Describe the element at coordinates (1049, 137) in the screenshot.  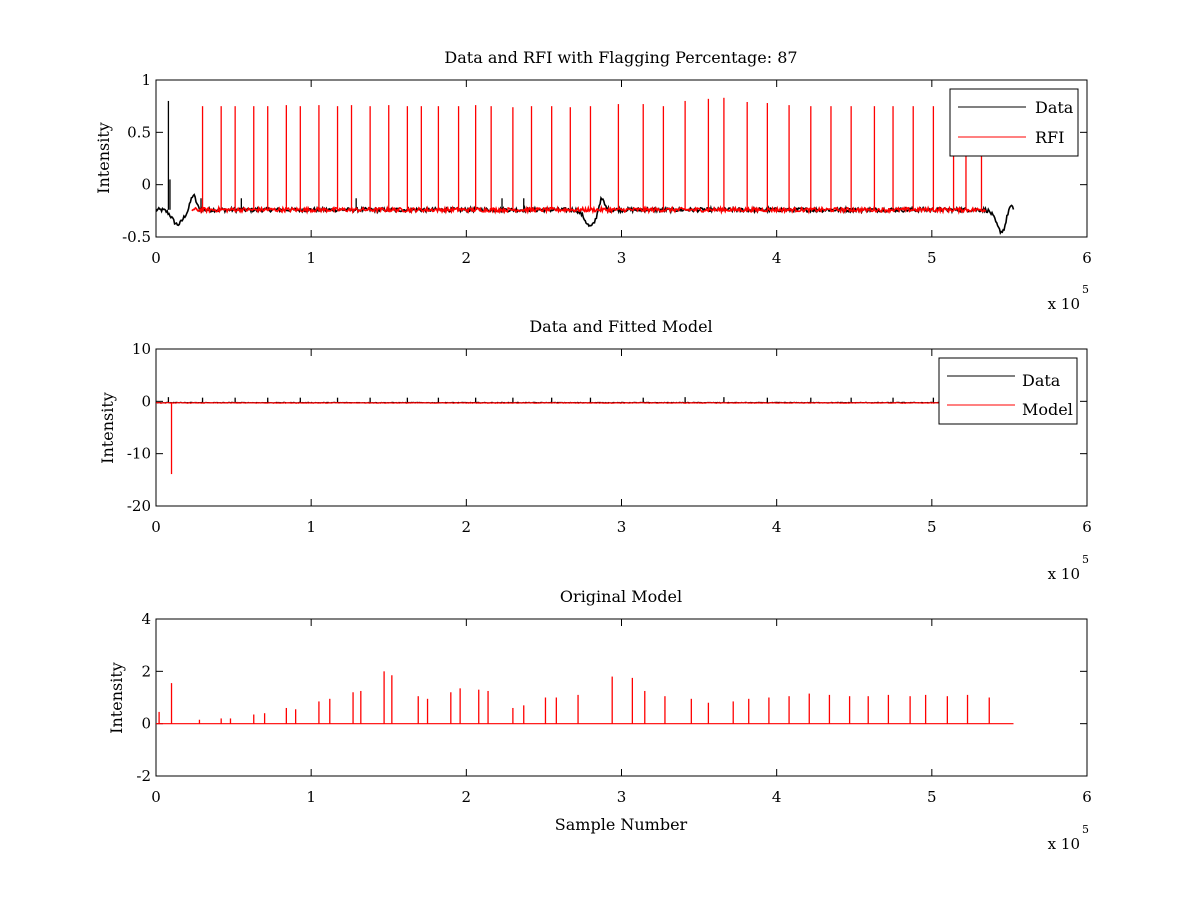
I see `legend-label-rfi: RFI` at that location.